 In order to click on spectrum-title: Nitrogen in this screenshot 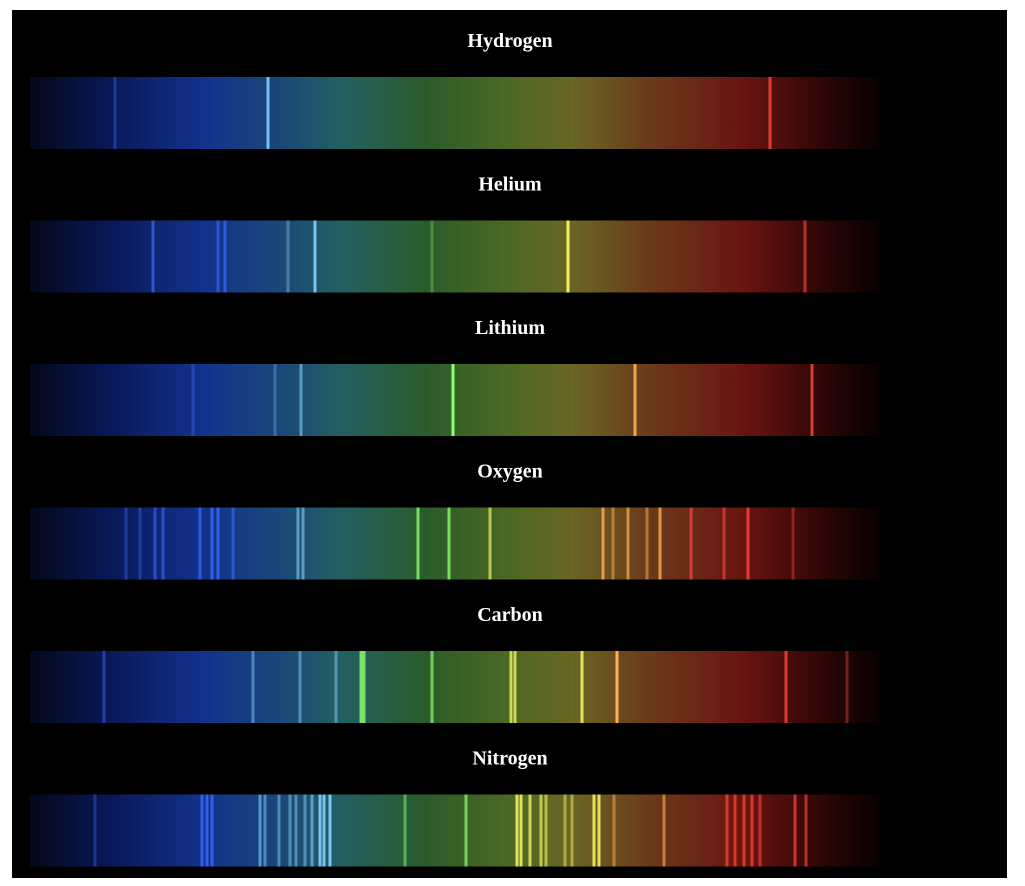, I will do `click(509, 759)`.